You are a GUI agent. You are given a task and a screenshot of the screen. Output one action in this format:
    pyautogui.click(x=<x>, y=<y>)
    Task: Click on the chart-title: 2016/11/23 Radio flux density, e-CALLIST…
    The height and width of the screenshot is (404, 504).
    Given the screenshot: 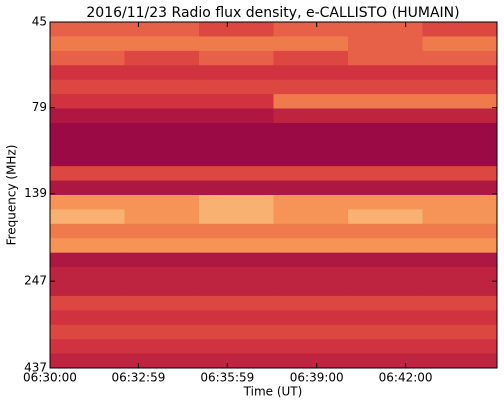 What is the action you would take?
    pyautogui.click(x=272, y=13)
    